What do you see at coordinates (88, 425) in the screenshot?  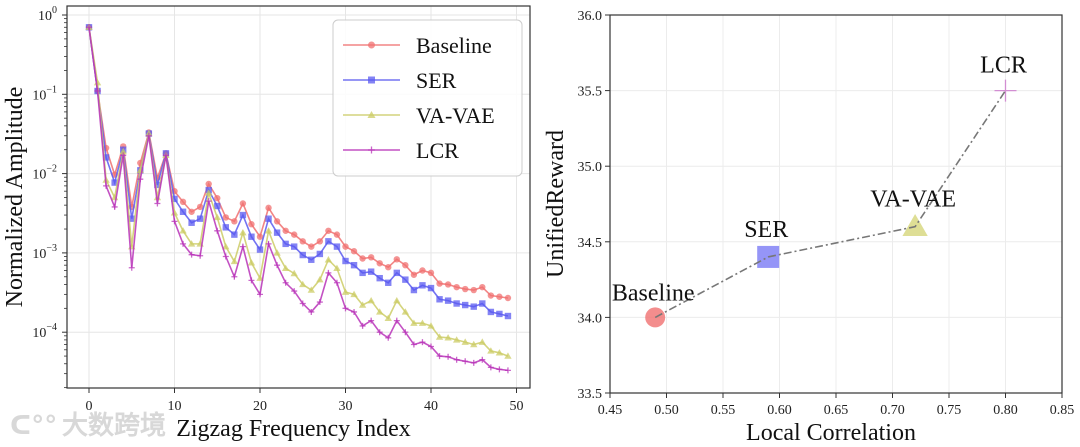 I see `watermark: ᑕ°° 大数跨境` at bounding box center [88, 425].